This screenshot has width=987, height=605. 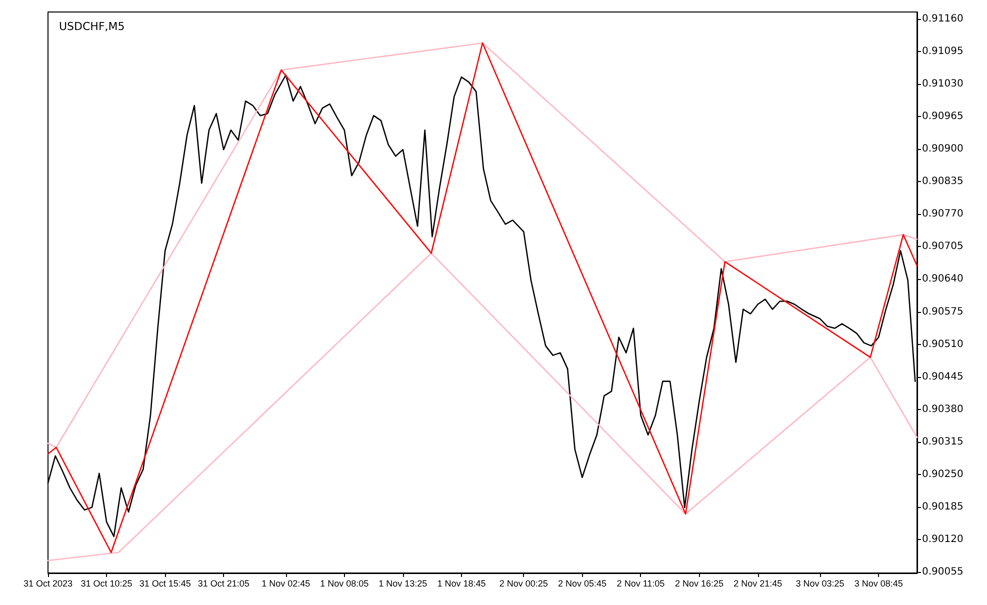 What do you see at coordinates (943, 52) in the screenshot?
I see `y-tick-label: 0.91095` at bounding box center [943, 52].